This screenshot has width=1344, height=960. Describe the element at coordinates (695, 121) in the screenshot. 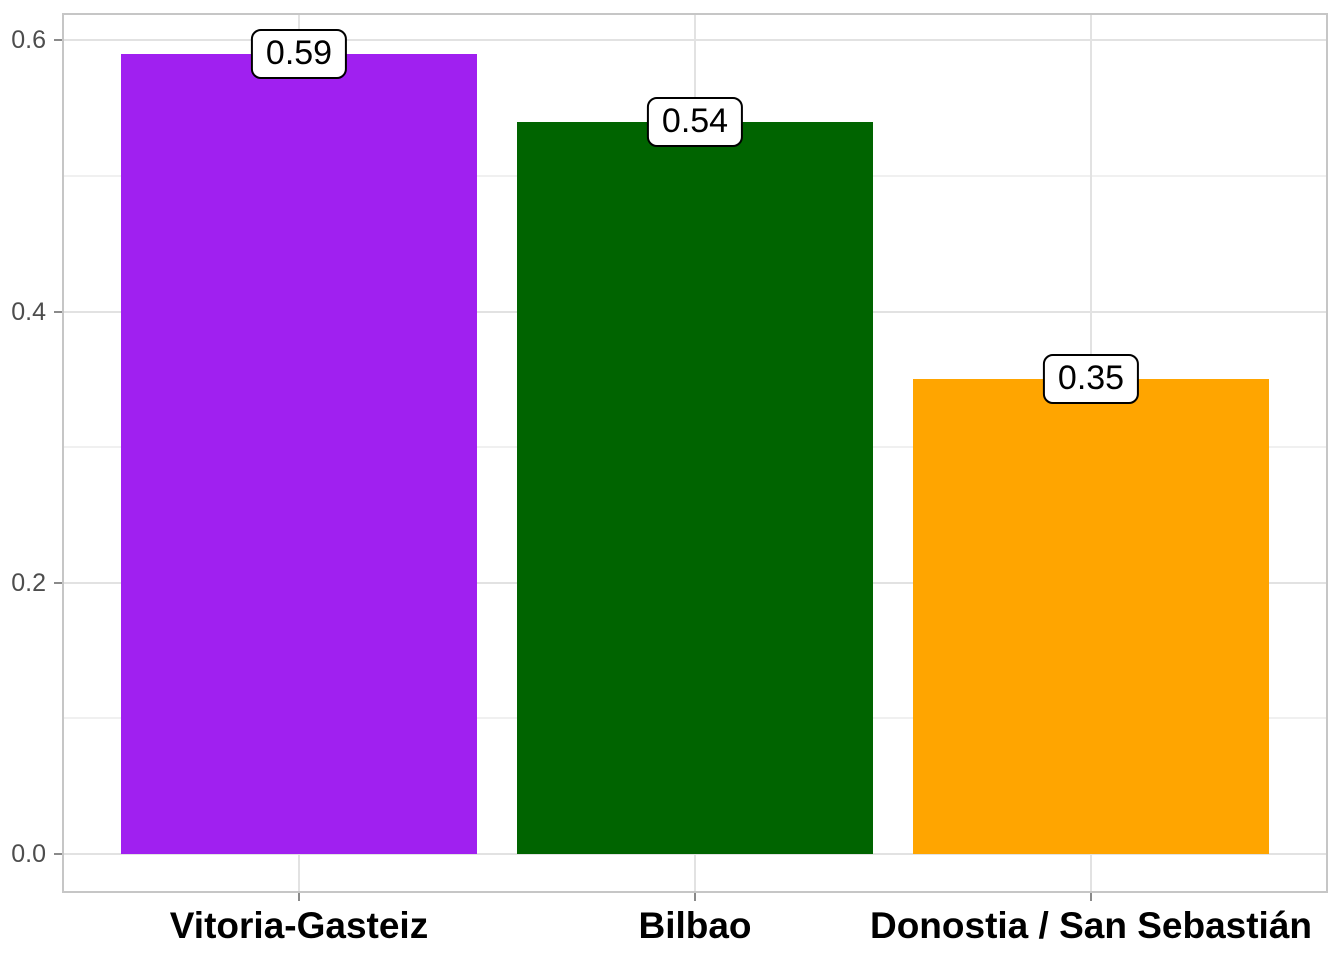

I see `value-label: 0.54` at that location.